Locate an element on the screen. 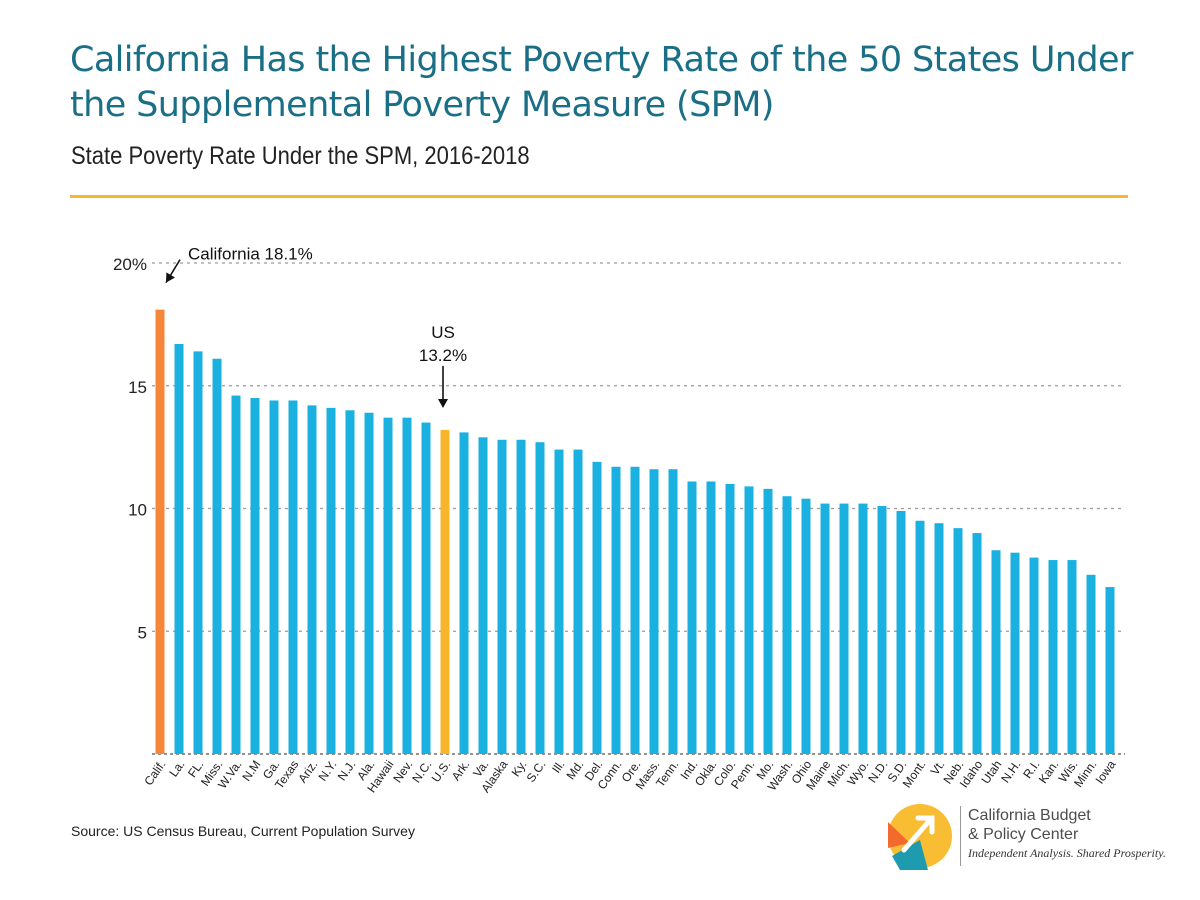 The width and height of the screenshot is (1200, 900). logo-orange-triangle is located at coordinates (899, 835).